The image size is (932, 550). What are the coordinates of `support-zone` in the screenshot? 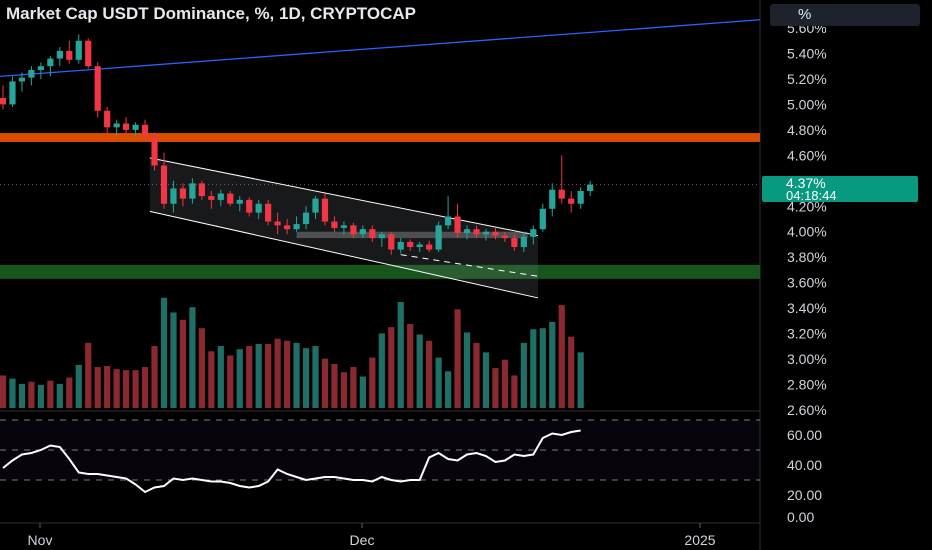 It's located at (380, 271).